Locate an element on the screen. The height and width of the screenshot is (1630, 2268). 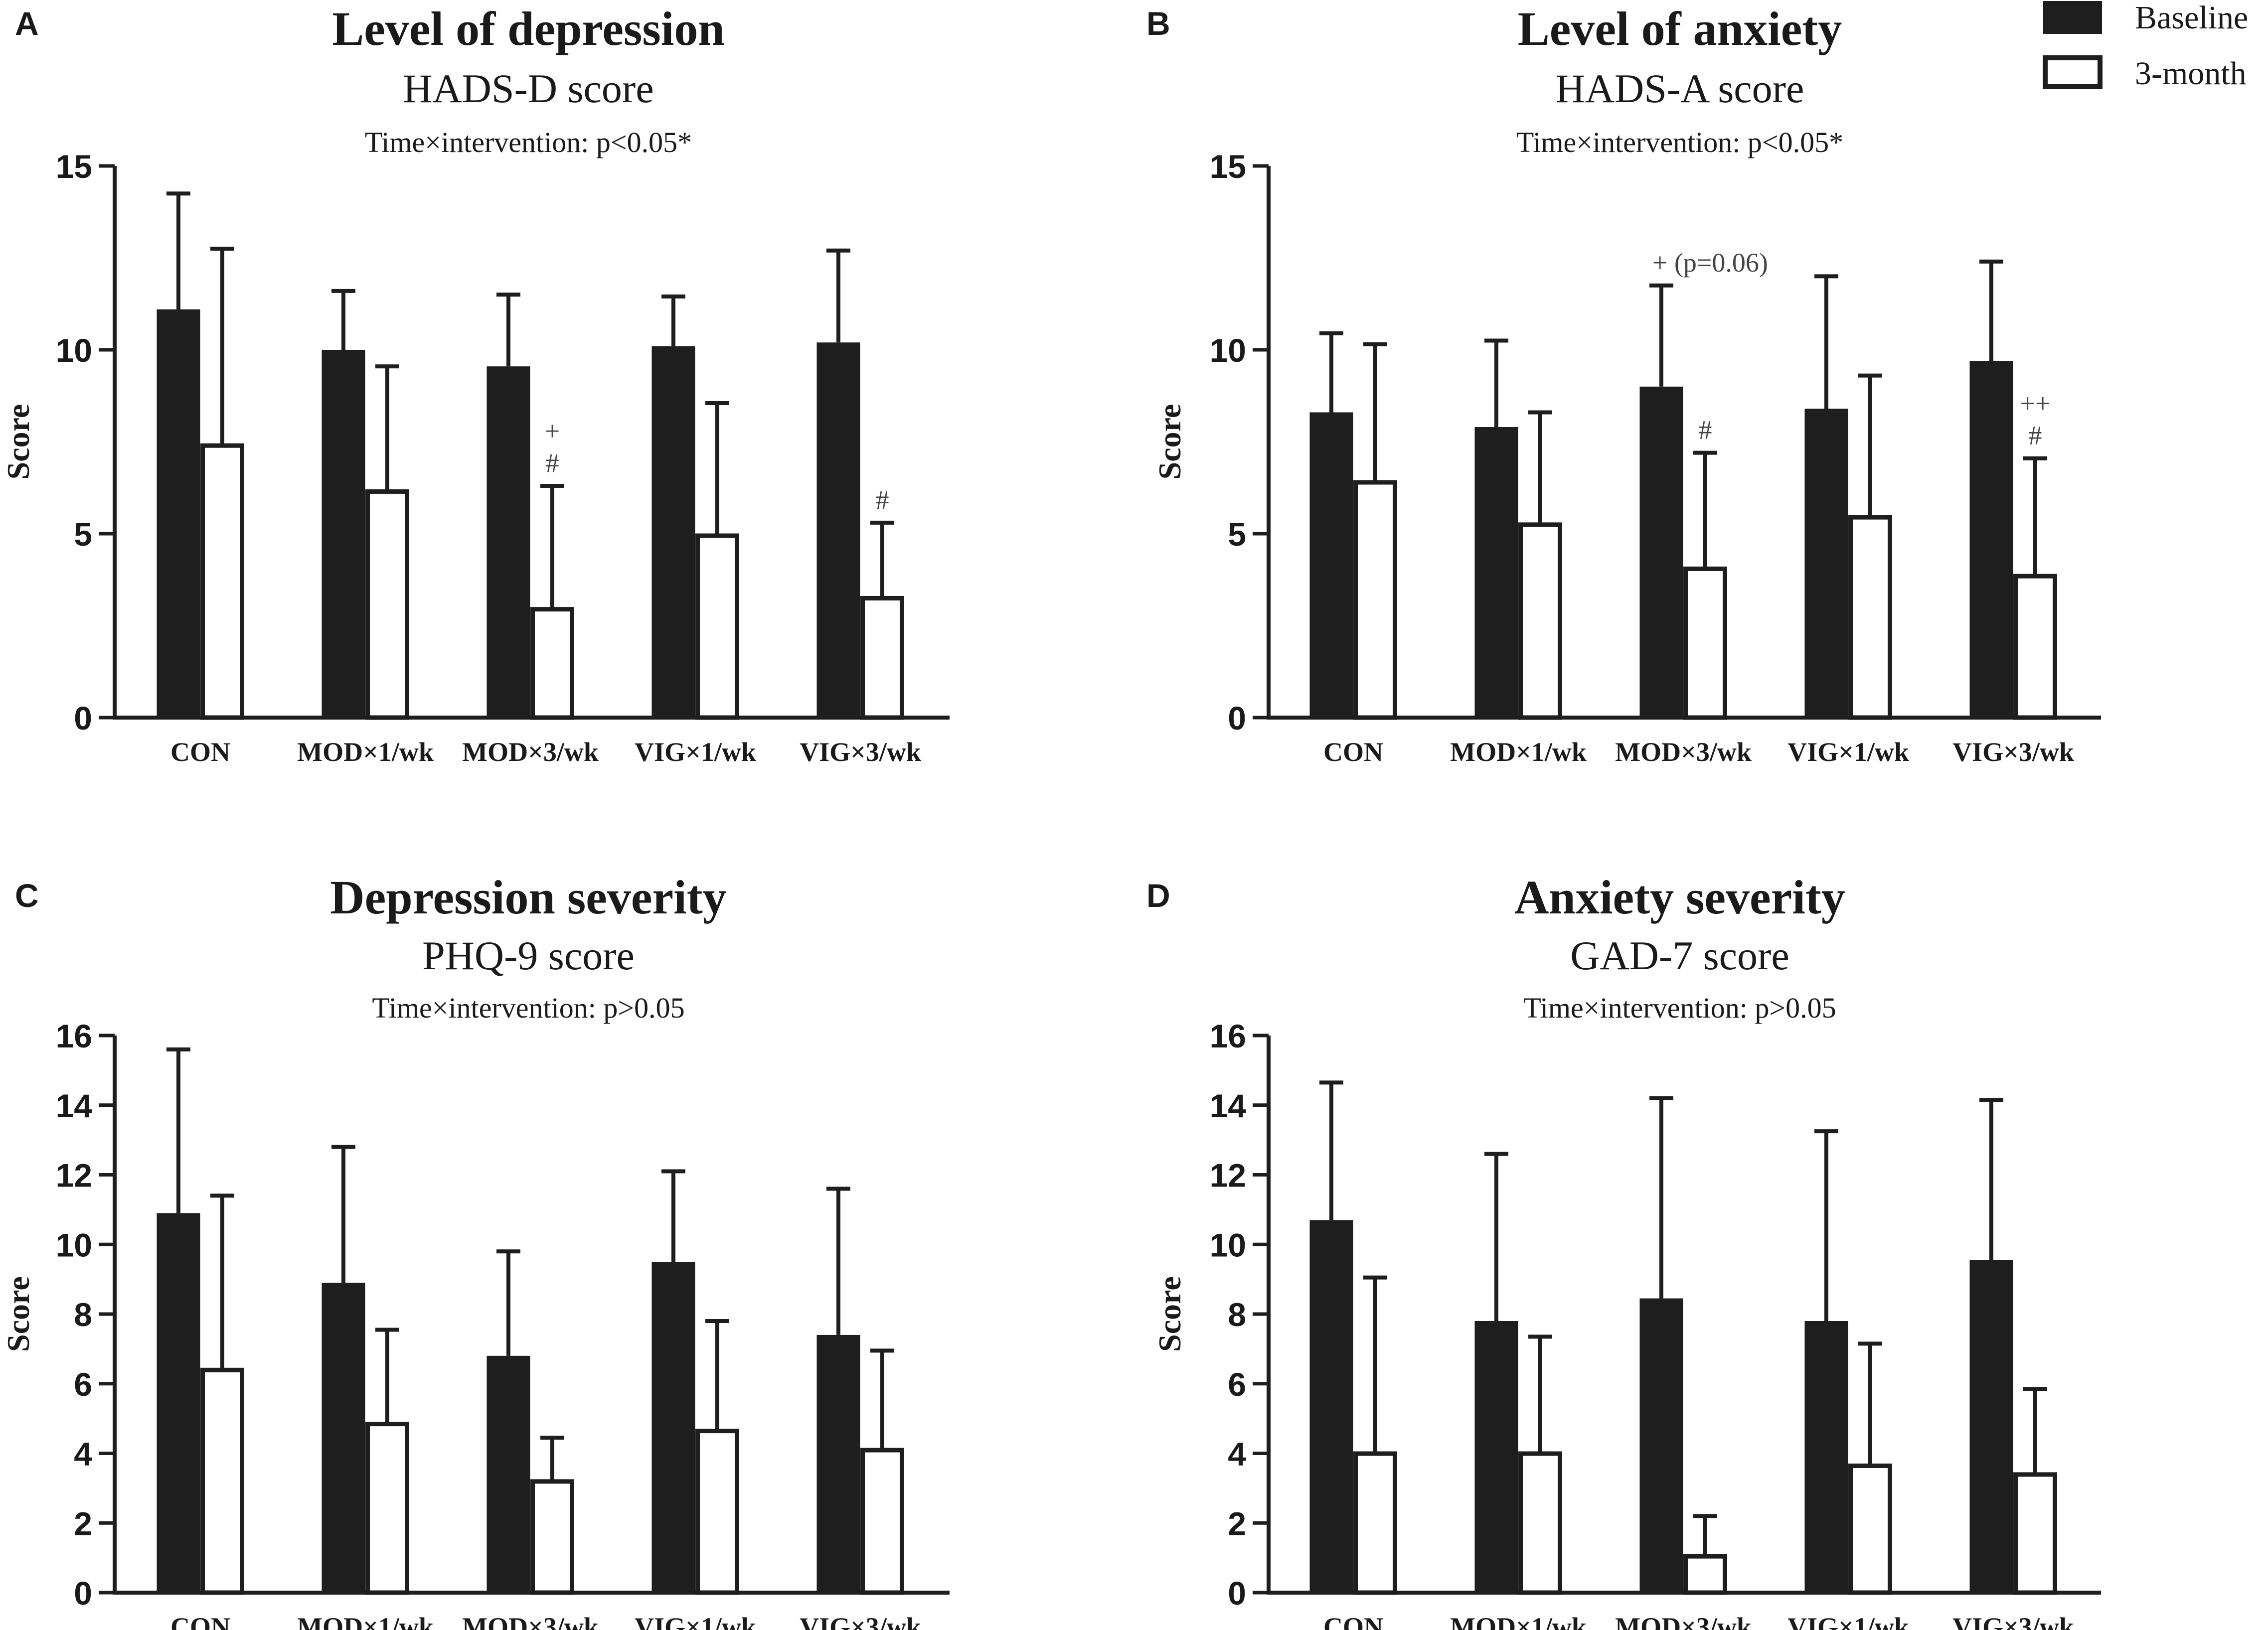
panel-letter: B is located at coordinates (1158, 23).